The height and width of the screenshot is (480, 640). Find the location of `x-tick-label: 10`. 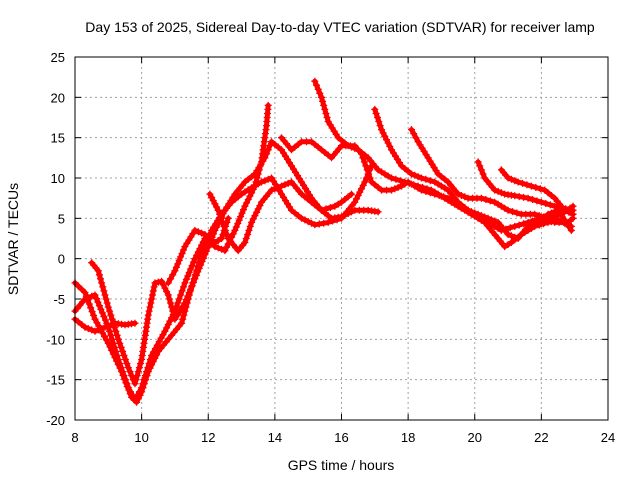

x-tick-label: 10 is located at coordinates (141, 437).